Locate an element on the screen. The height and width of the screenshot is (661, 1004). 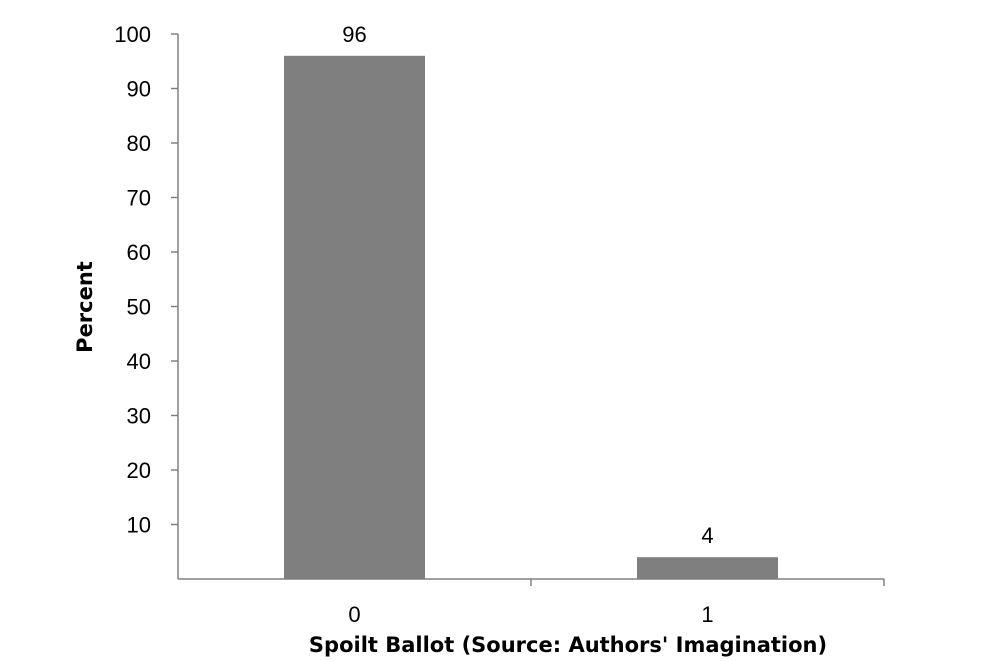
y-tick-label-50: 50 is located at coordinates (139, 307).